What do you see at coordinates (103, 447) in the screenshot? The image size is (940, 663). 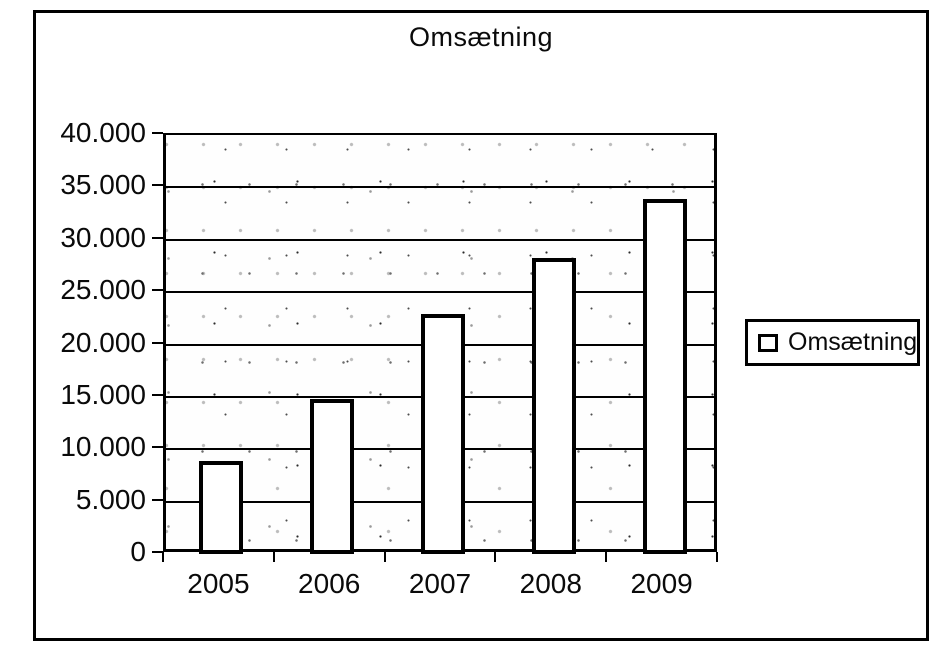 I see `y-axis-label: 10.000` at bounding box center [103, 447].